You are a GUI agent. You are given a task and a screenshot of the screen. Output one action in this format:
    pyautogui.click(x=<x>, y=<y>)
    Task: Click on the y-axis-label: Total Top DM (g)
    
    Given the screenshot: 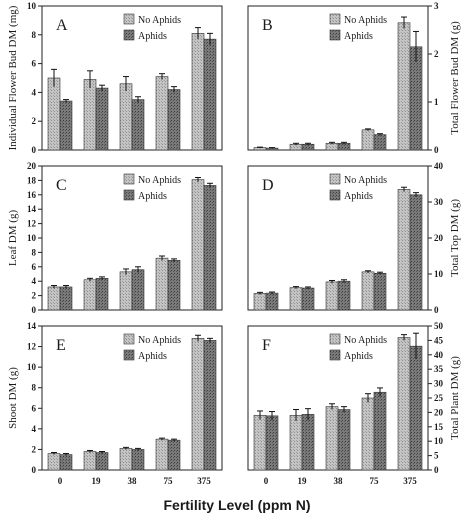 What is the action you would take?
    pyautogui.click(x=455, y=238)
    